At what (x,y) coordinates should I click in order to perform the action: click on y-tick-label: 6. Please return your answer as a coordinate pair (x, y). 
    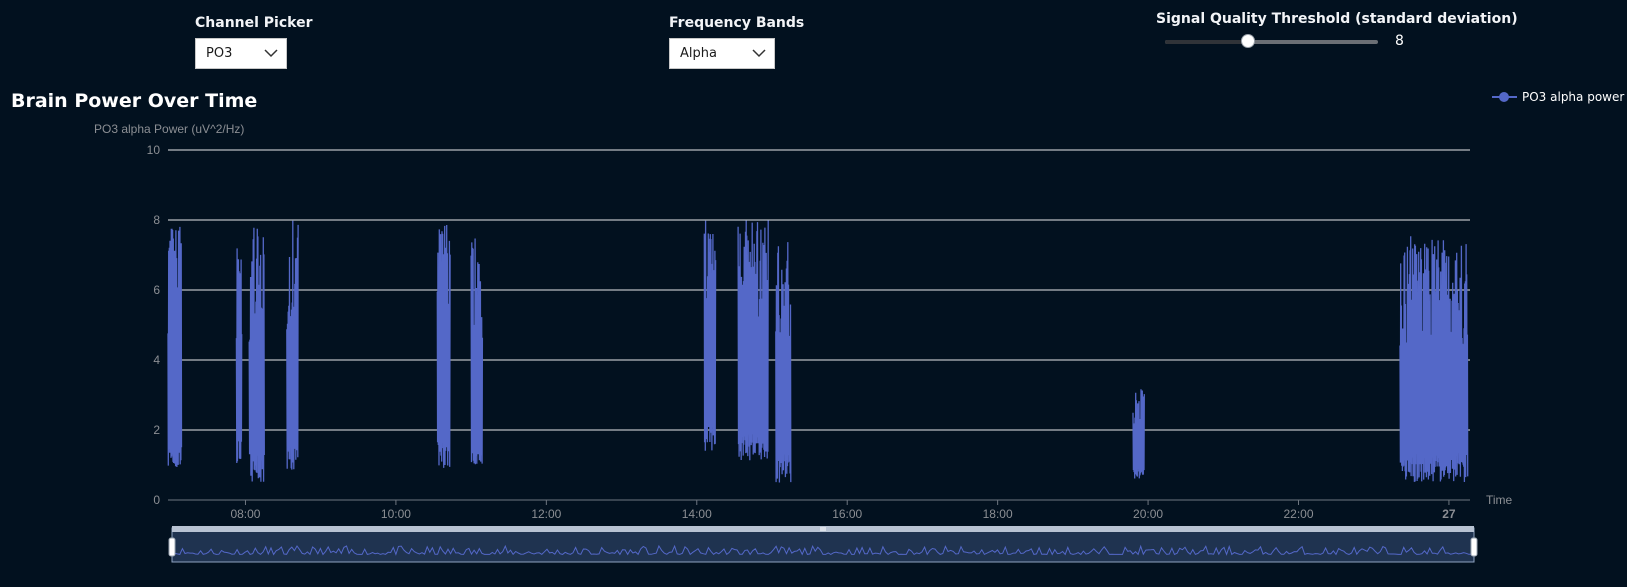
    Looking at the image, I should click on (156, 290).